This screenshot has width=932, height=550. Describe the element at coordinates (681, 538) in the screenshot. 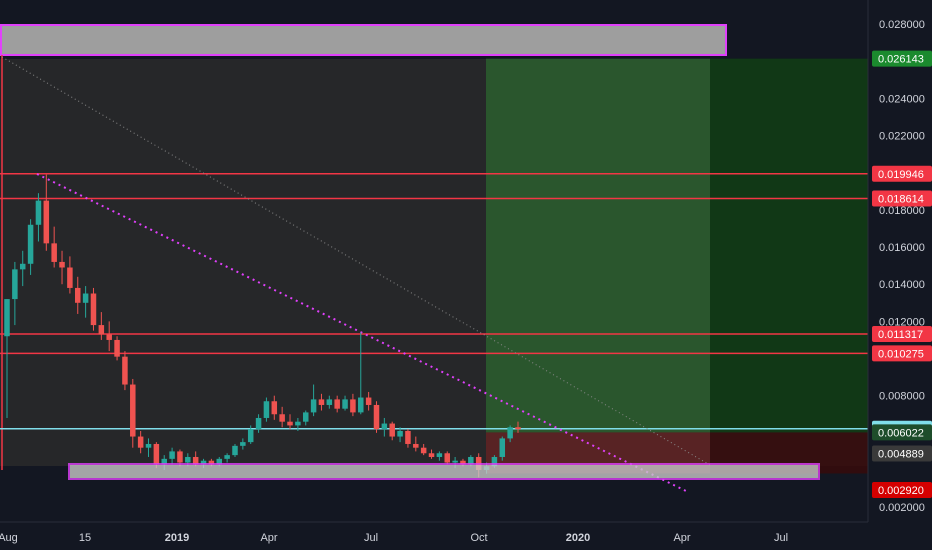

I see `x-tick-label-7: Apr` at that location.